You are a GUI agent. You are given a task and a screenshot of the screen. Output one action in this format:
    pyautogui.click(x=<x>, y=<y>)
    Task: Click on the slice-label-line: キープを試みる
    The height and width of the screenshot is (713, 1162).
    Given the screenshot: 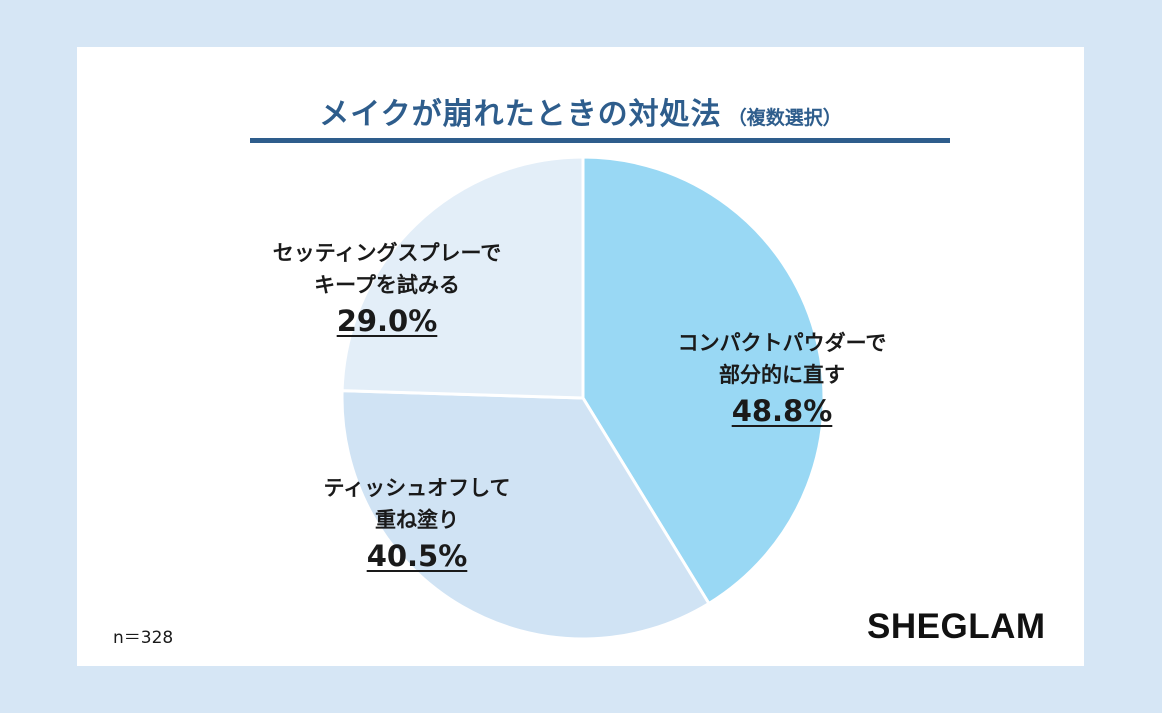 What is the action you would take?
    pyautogui.click(x=387, y=285)
    